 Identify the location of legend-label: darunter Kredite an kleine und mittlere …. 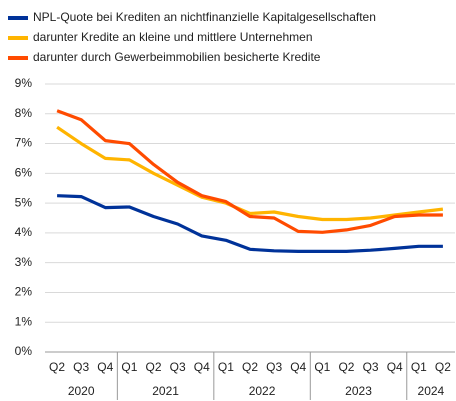
(173, 37).